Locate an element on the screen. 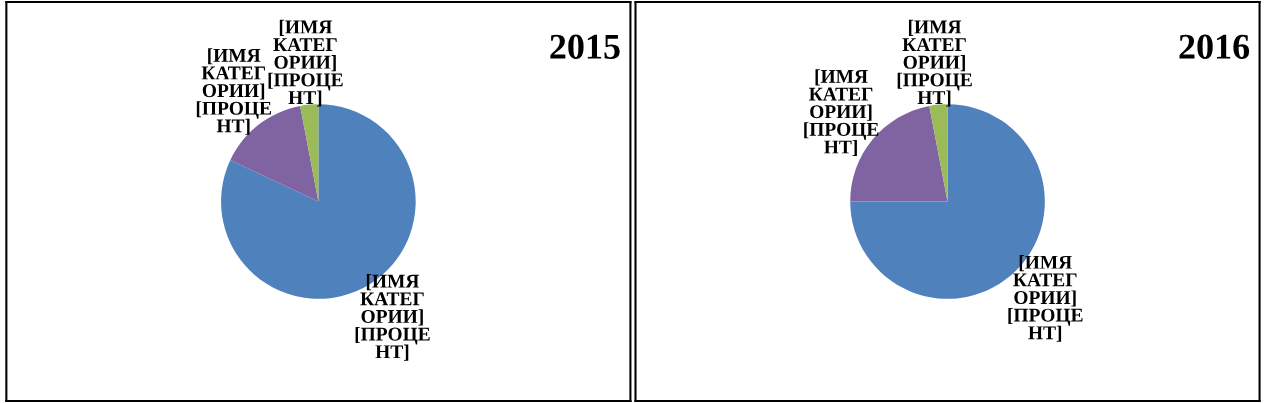  text: 2015 is located at coordinates (585, 46).